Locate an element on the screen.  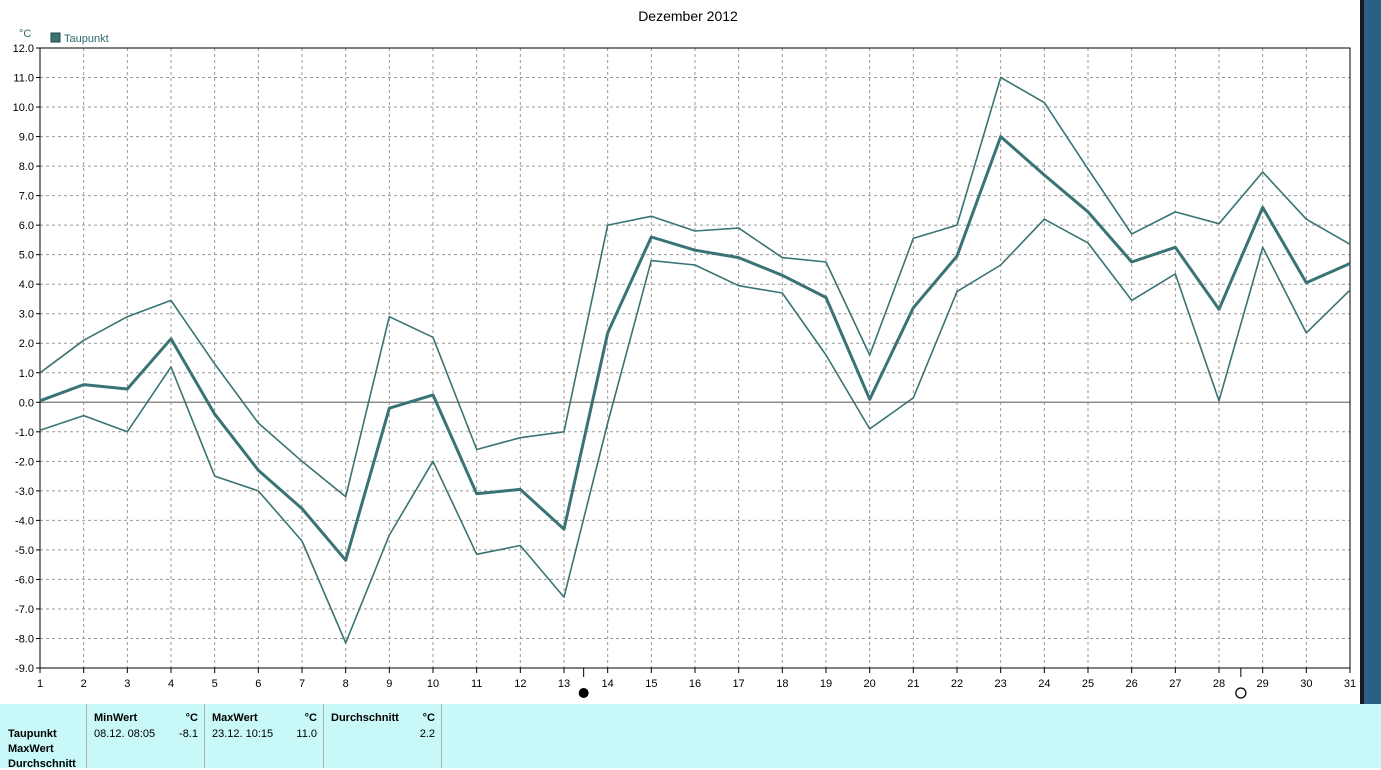
avg-header: Durchschnitt is located at coordinates (365, 718).